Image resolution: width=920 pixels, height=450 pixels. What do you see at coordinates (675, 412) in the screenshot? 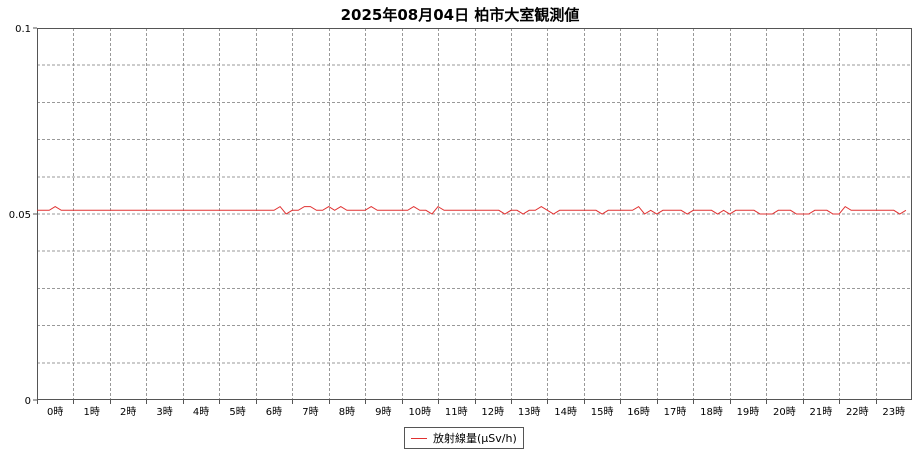
I see `x-tick-label: 17時` at bounding box center [675, 412].